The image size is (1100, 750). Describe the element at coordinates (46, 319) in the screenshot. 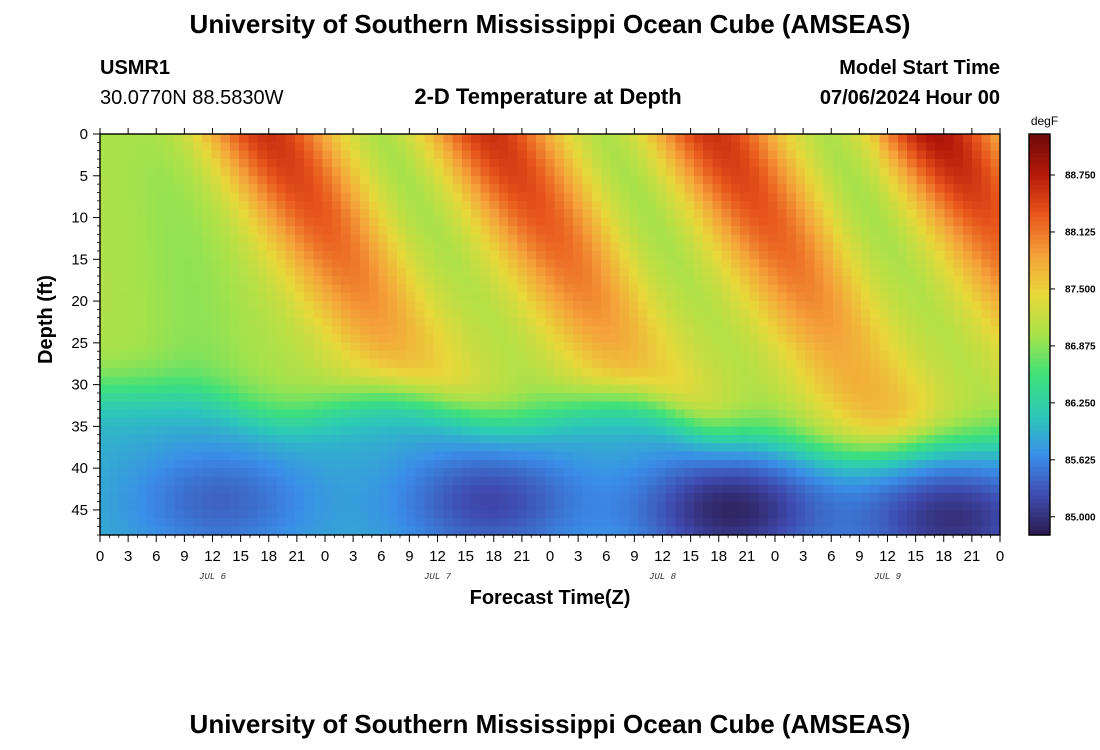

I see `y-axis-title: Depth (ft)` at that location.